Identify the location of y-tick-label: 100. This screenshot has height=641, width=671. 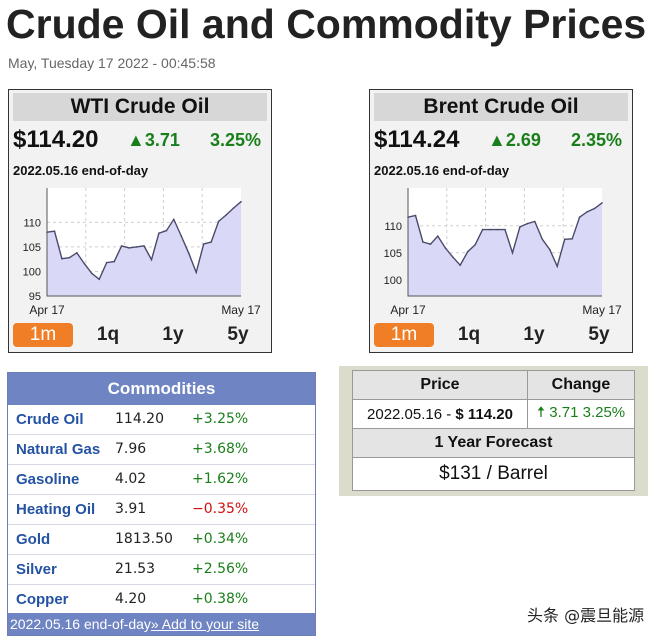
(32, 272).